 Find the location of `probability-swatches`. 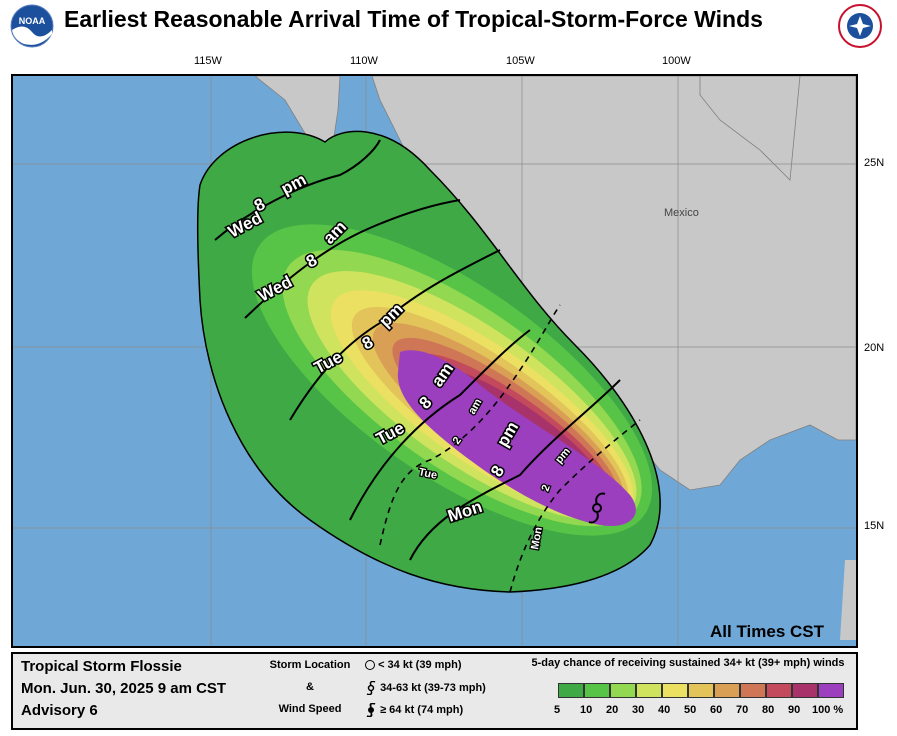

probability-swatches is located at coordinates (701, 690).